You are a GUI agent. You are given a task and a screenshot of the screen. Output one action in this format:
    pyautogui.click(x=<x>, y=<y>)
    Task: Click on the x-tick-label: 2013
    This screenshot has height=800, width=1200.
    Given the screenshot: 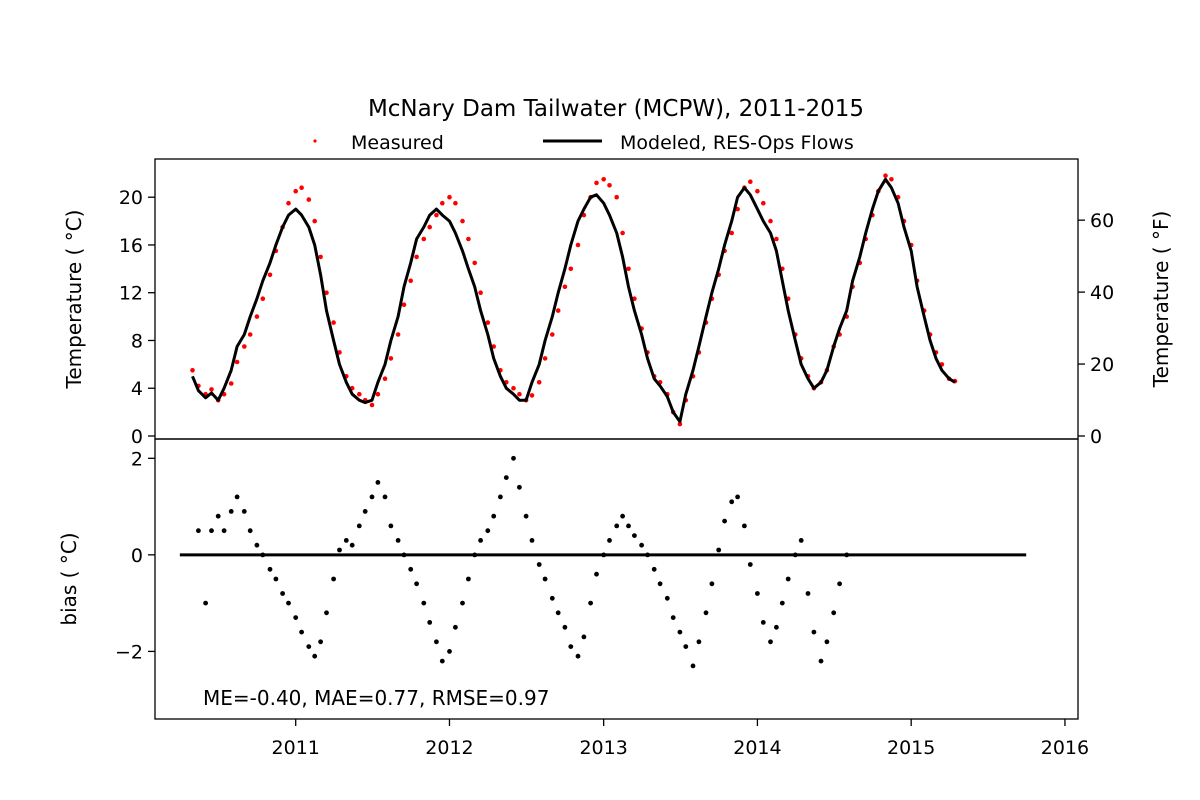 What is the action you would take?
    pyautogui.click(x=603, y=748)
    